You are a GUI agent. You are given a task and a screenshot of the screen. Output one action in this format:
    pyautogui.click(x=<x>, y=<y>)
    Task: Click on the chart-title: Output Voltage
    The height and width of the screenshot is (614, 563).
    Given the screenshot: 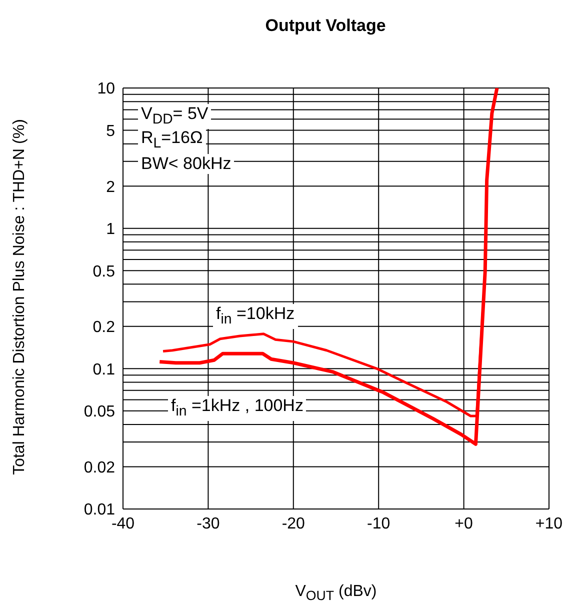 What is the action you would take?
    pyautogui.click(x=325, y=26)
    